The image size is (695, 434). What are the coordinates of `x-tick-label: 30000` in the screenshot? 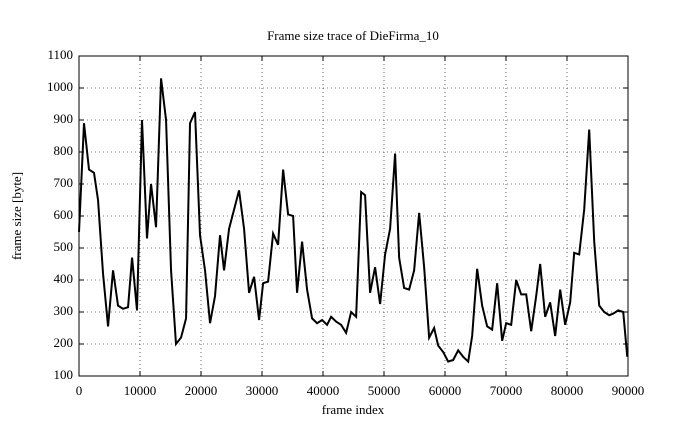 It's located at (262, 390).